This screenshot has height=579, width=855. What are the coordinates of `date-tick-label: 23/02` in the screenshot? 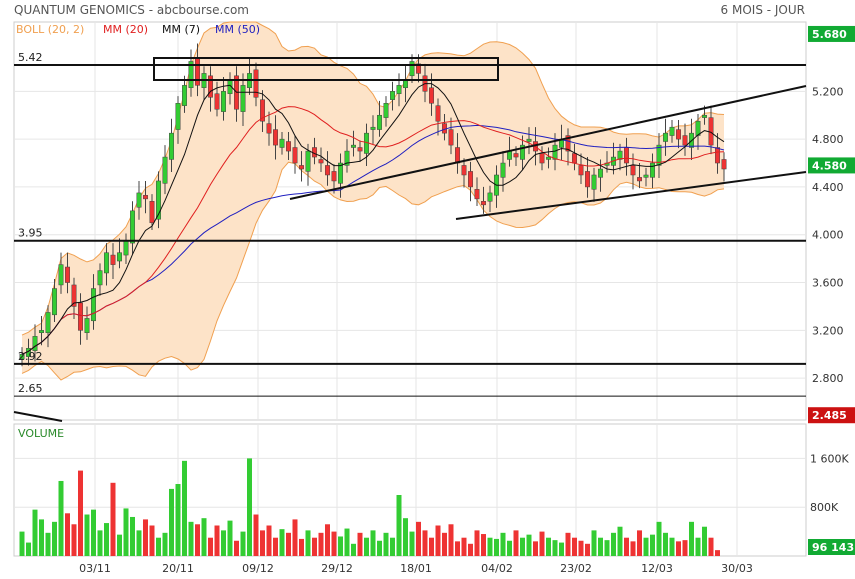 It's located at (576, 568).